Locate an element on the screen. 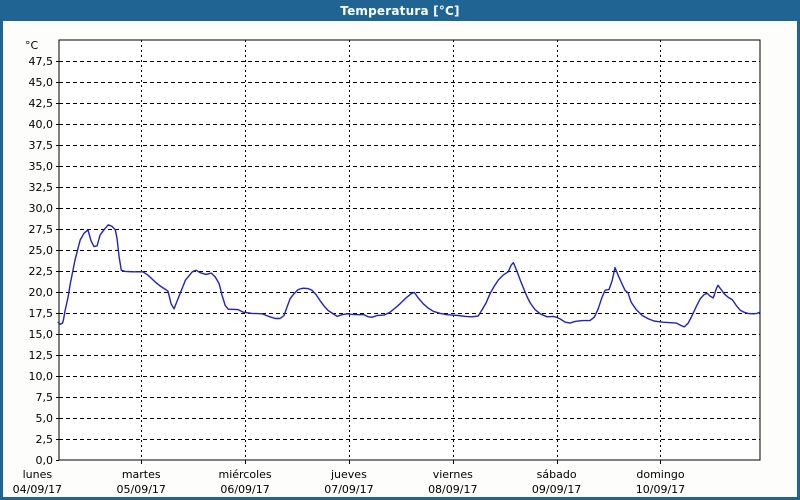 The image size is (800, 500). svg-text: 22,5 is located at coordinates (41, 271).